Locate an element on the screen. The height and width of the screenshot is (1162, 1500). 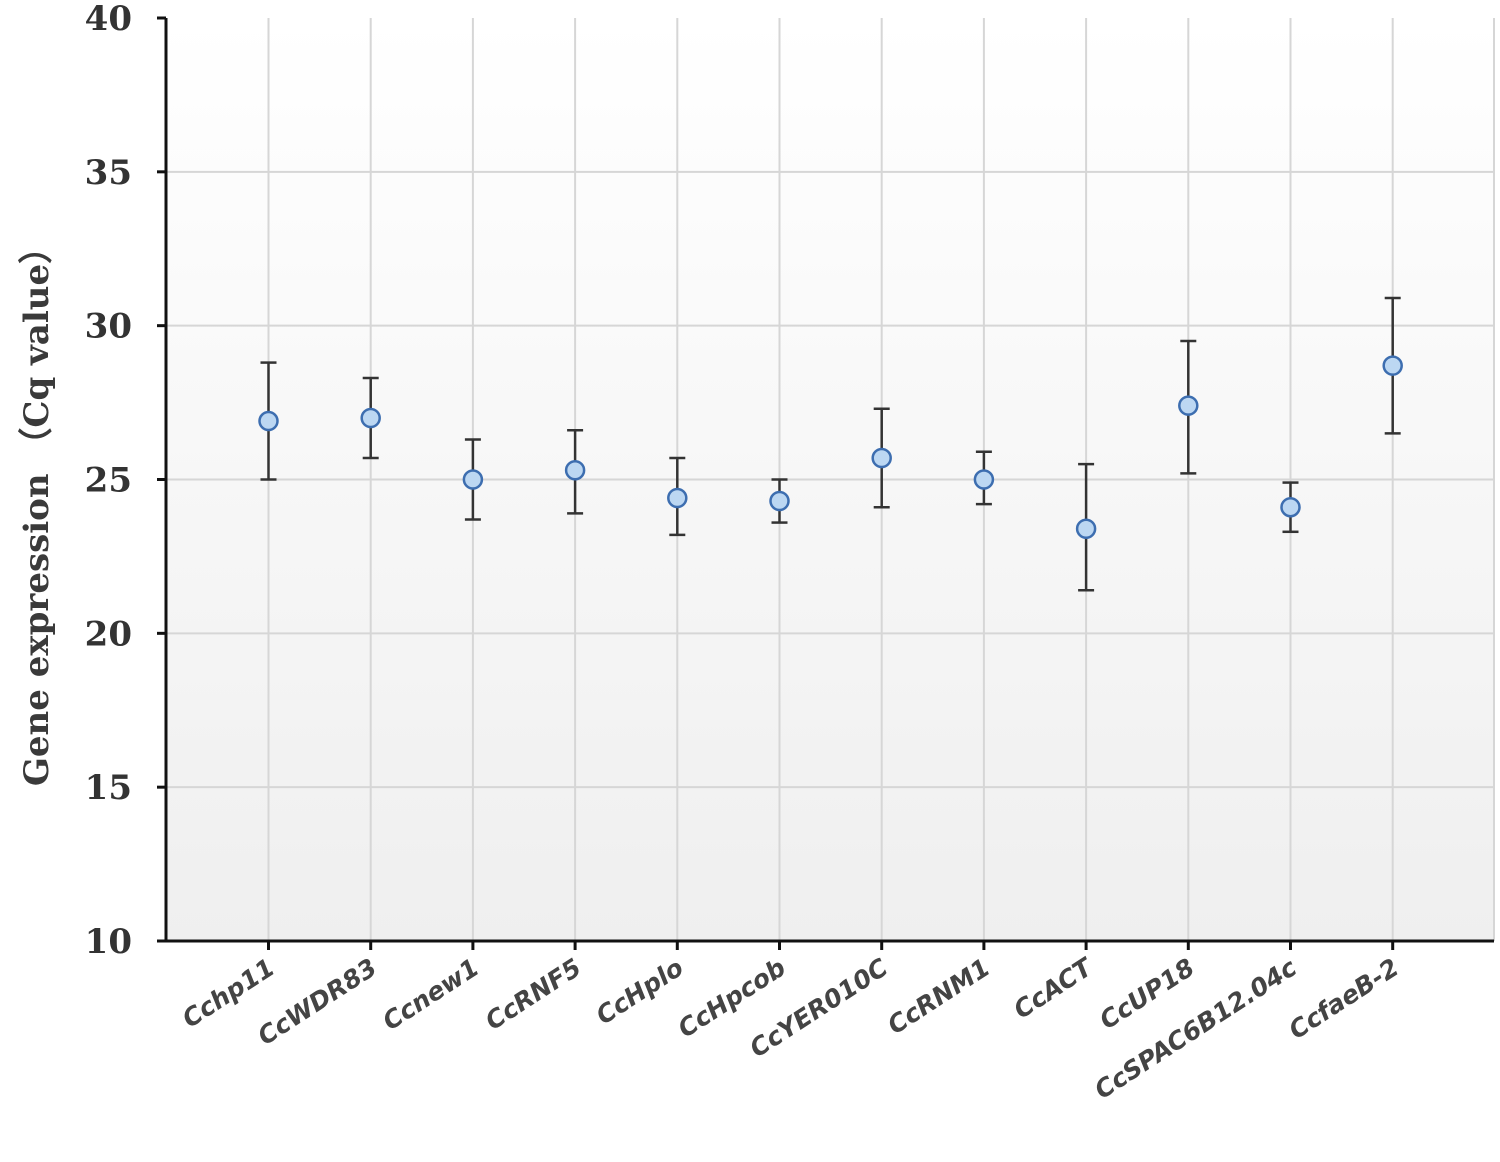
y-tick-label: 25 is located at coordinates (108, 481).